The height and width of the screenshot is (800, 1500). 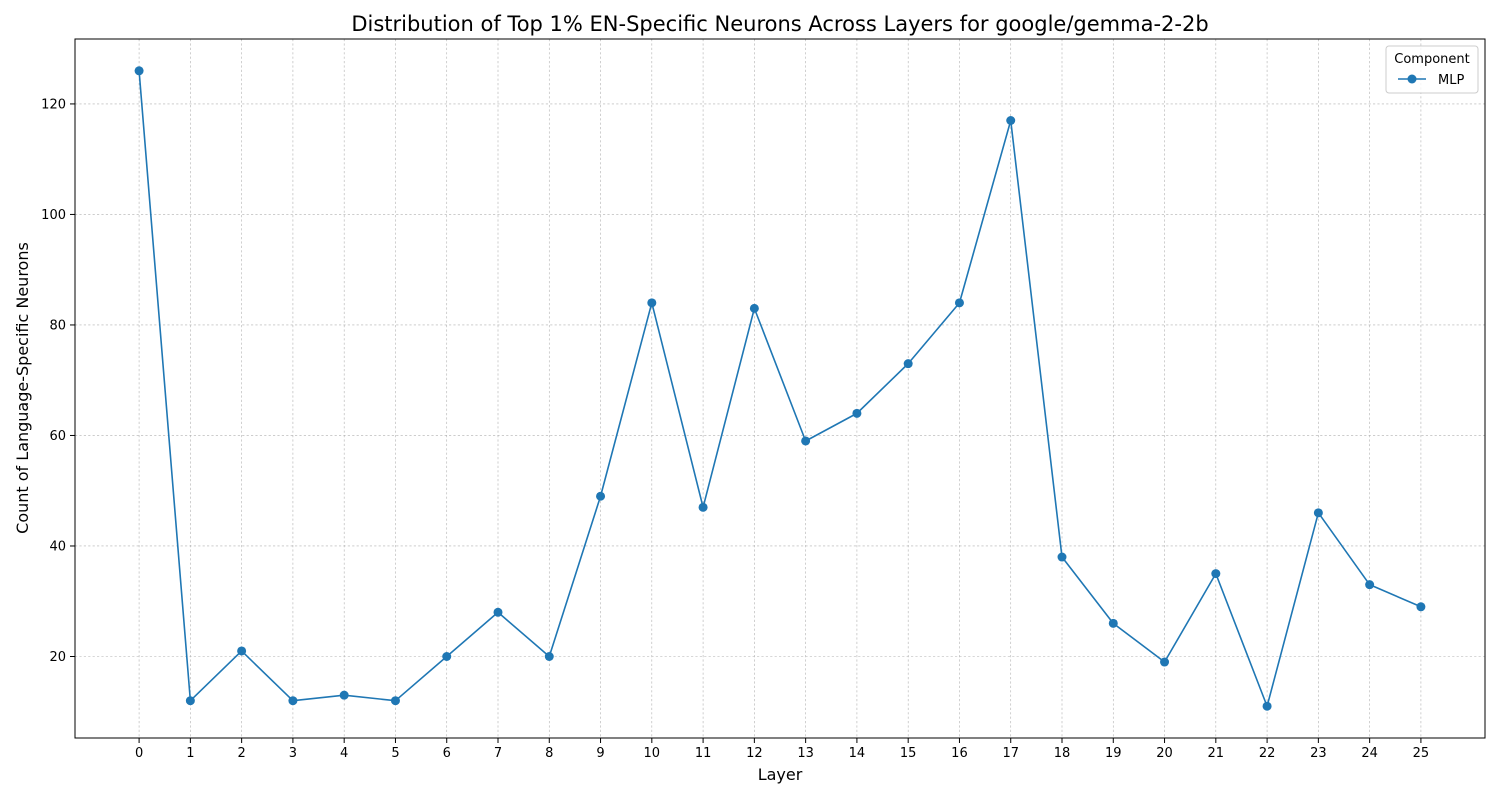 What do you see at coordinates (857, 753) in the screenshot?
I see `x-tick-label: 14` at bounding box center [857, 753].